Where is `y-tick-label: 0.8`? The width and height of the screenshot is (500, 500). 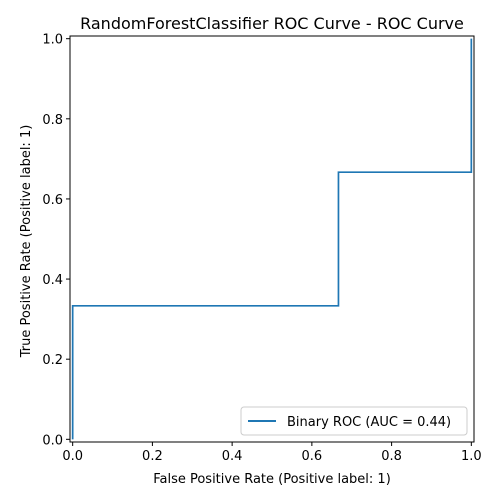
y-tick-label: 0.8 is located at coordinates (52, 120).